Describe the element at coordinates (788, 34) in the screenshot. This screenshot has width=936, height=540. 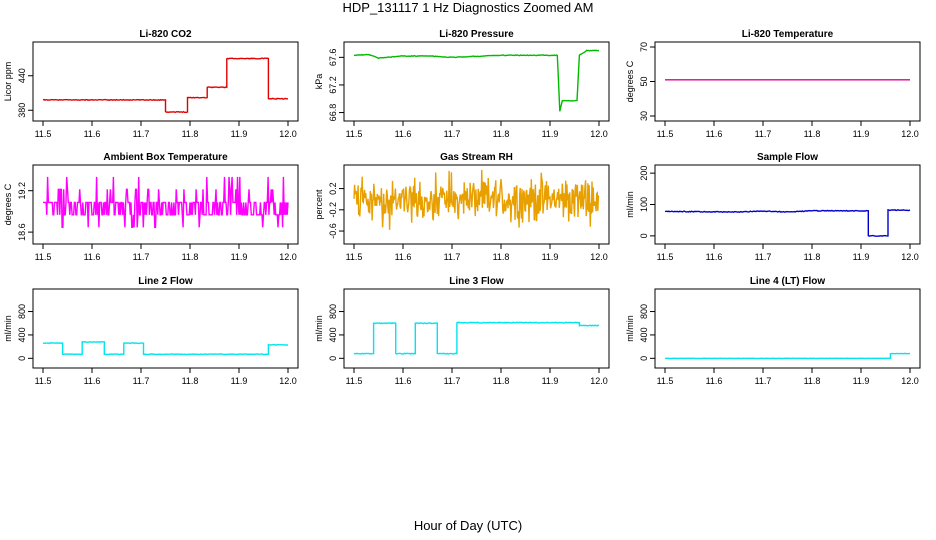
I see `panel-title: Li-820 Temperature` at that location.